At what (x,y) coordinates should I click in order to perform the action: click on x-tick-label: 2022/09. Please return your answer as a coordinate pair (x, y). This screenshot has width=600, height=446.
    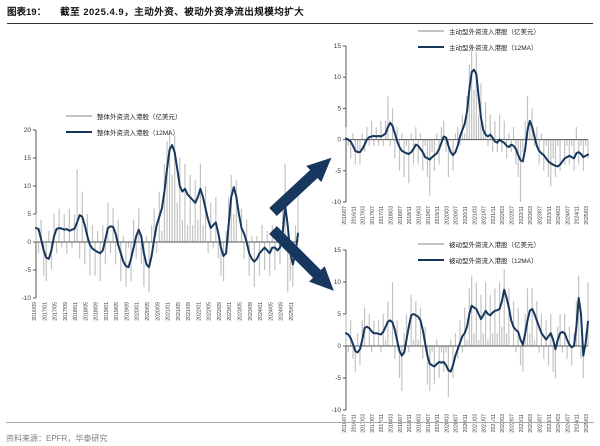
    Looking at the image, I should click on (220, 311).